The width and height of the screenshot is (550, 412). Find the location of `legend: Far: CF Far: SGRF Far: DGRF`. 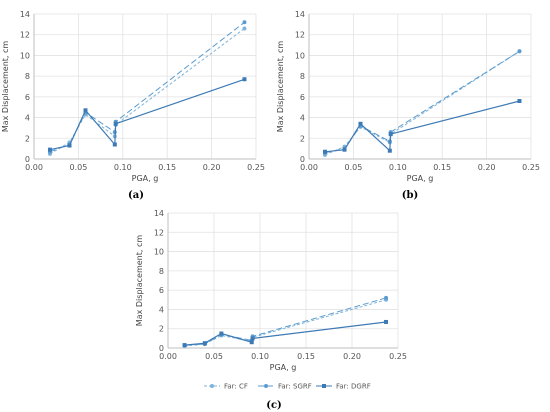

legend: Far: CF Far: SGRF Far: DGRF is located at coordinates (287, 387).